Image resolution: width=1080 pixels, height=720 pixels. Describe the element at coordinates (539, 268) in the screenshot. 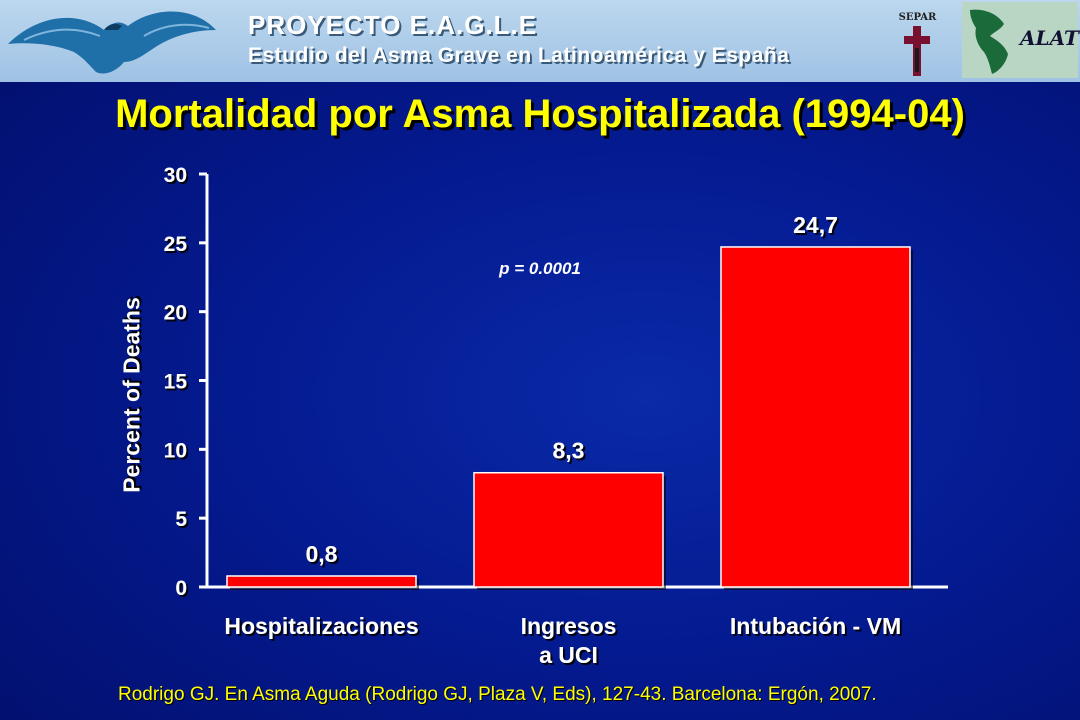

I see `p-value-annotation: p = 0.0001` at that location.